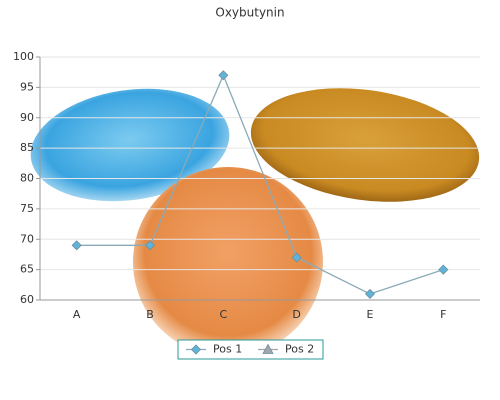 This screenshot has height=400, width=500. What do you see at coordinates (77, 314) in the screenshot?
I see `x-tick-label: A` at bounding box center [77, 314].